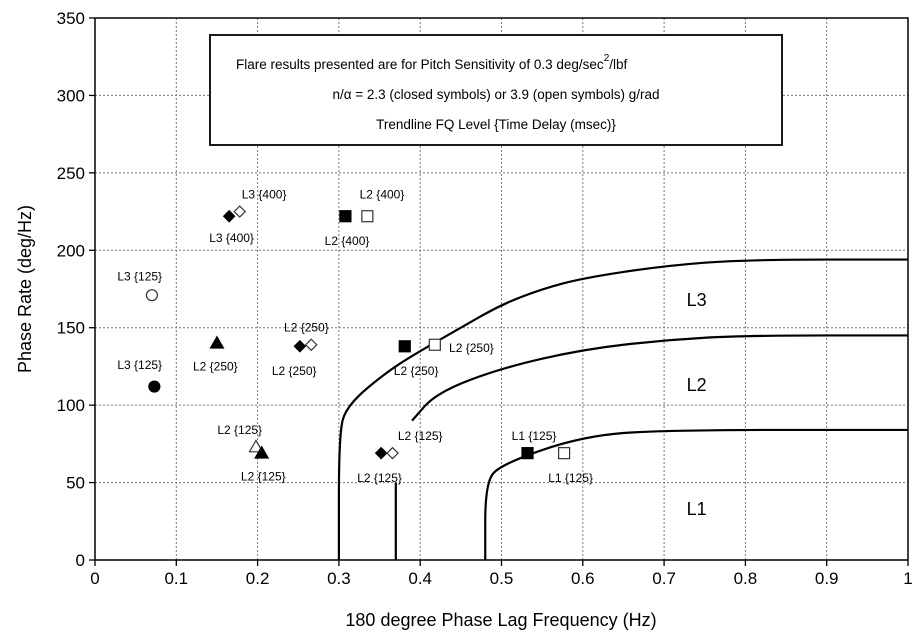 Image resolution: width=914 pixels, height=633 pixels. I want to click on y-tick-label: 0, so click(80, 560).